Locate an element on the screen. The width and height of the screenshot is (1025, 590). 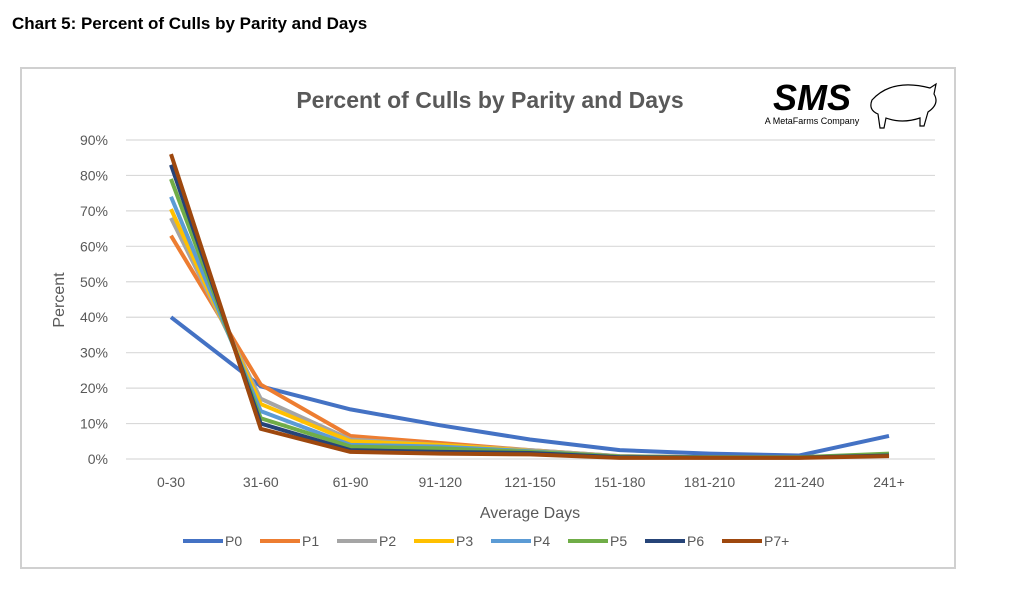
x-tick-label: 91-120 is located at coordinates (440, 482).